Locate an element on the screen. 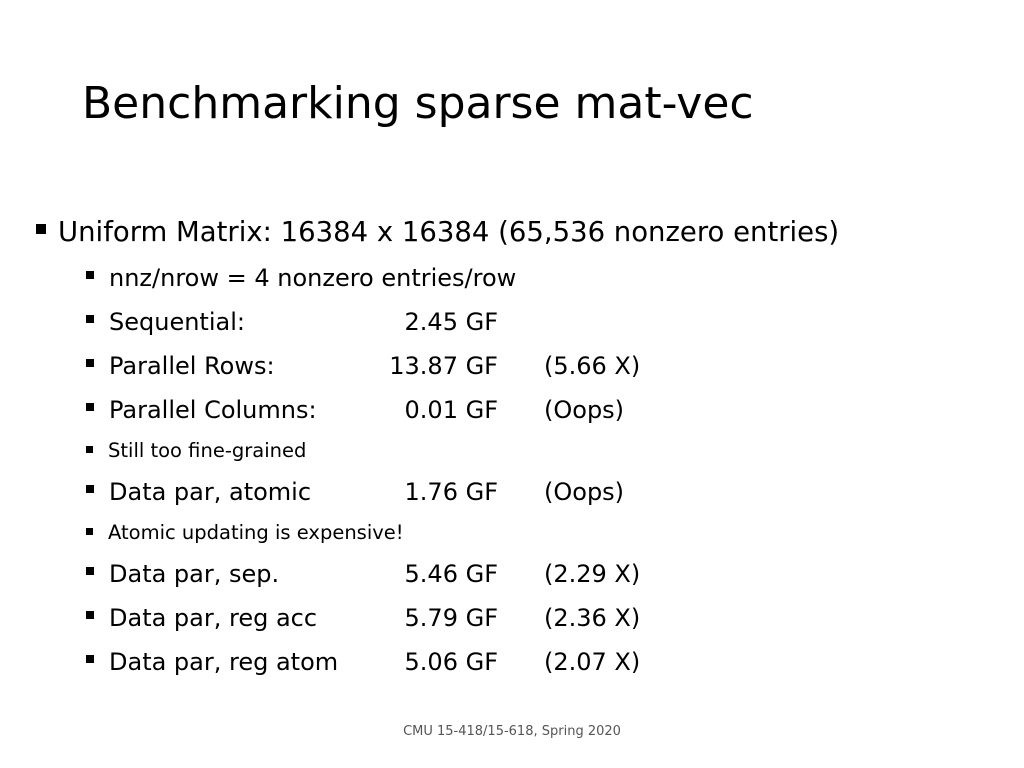 The width and height of the screenshot is (1024, 768). speedup-value: (2.36 X) is located at coordinates (592, 618).